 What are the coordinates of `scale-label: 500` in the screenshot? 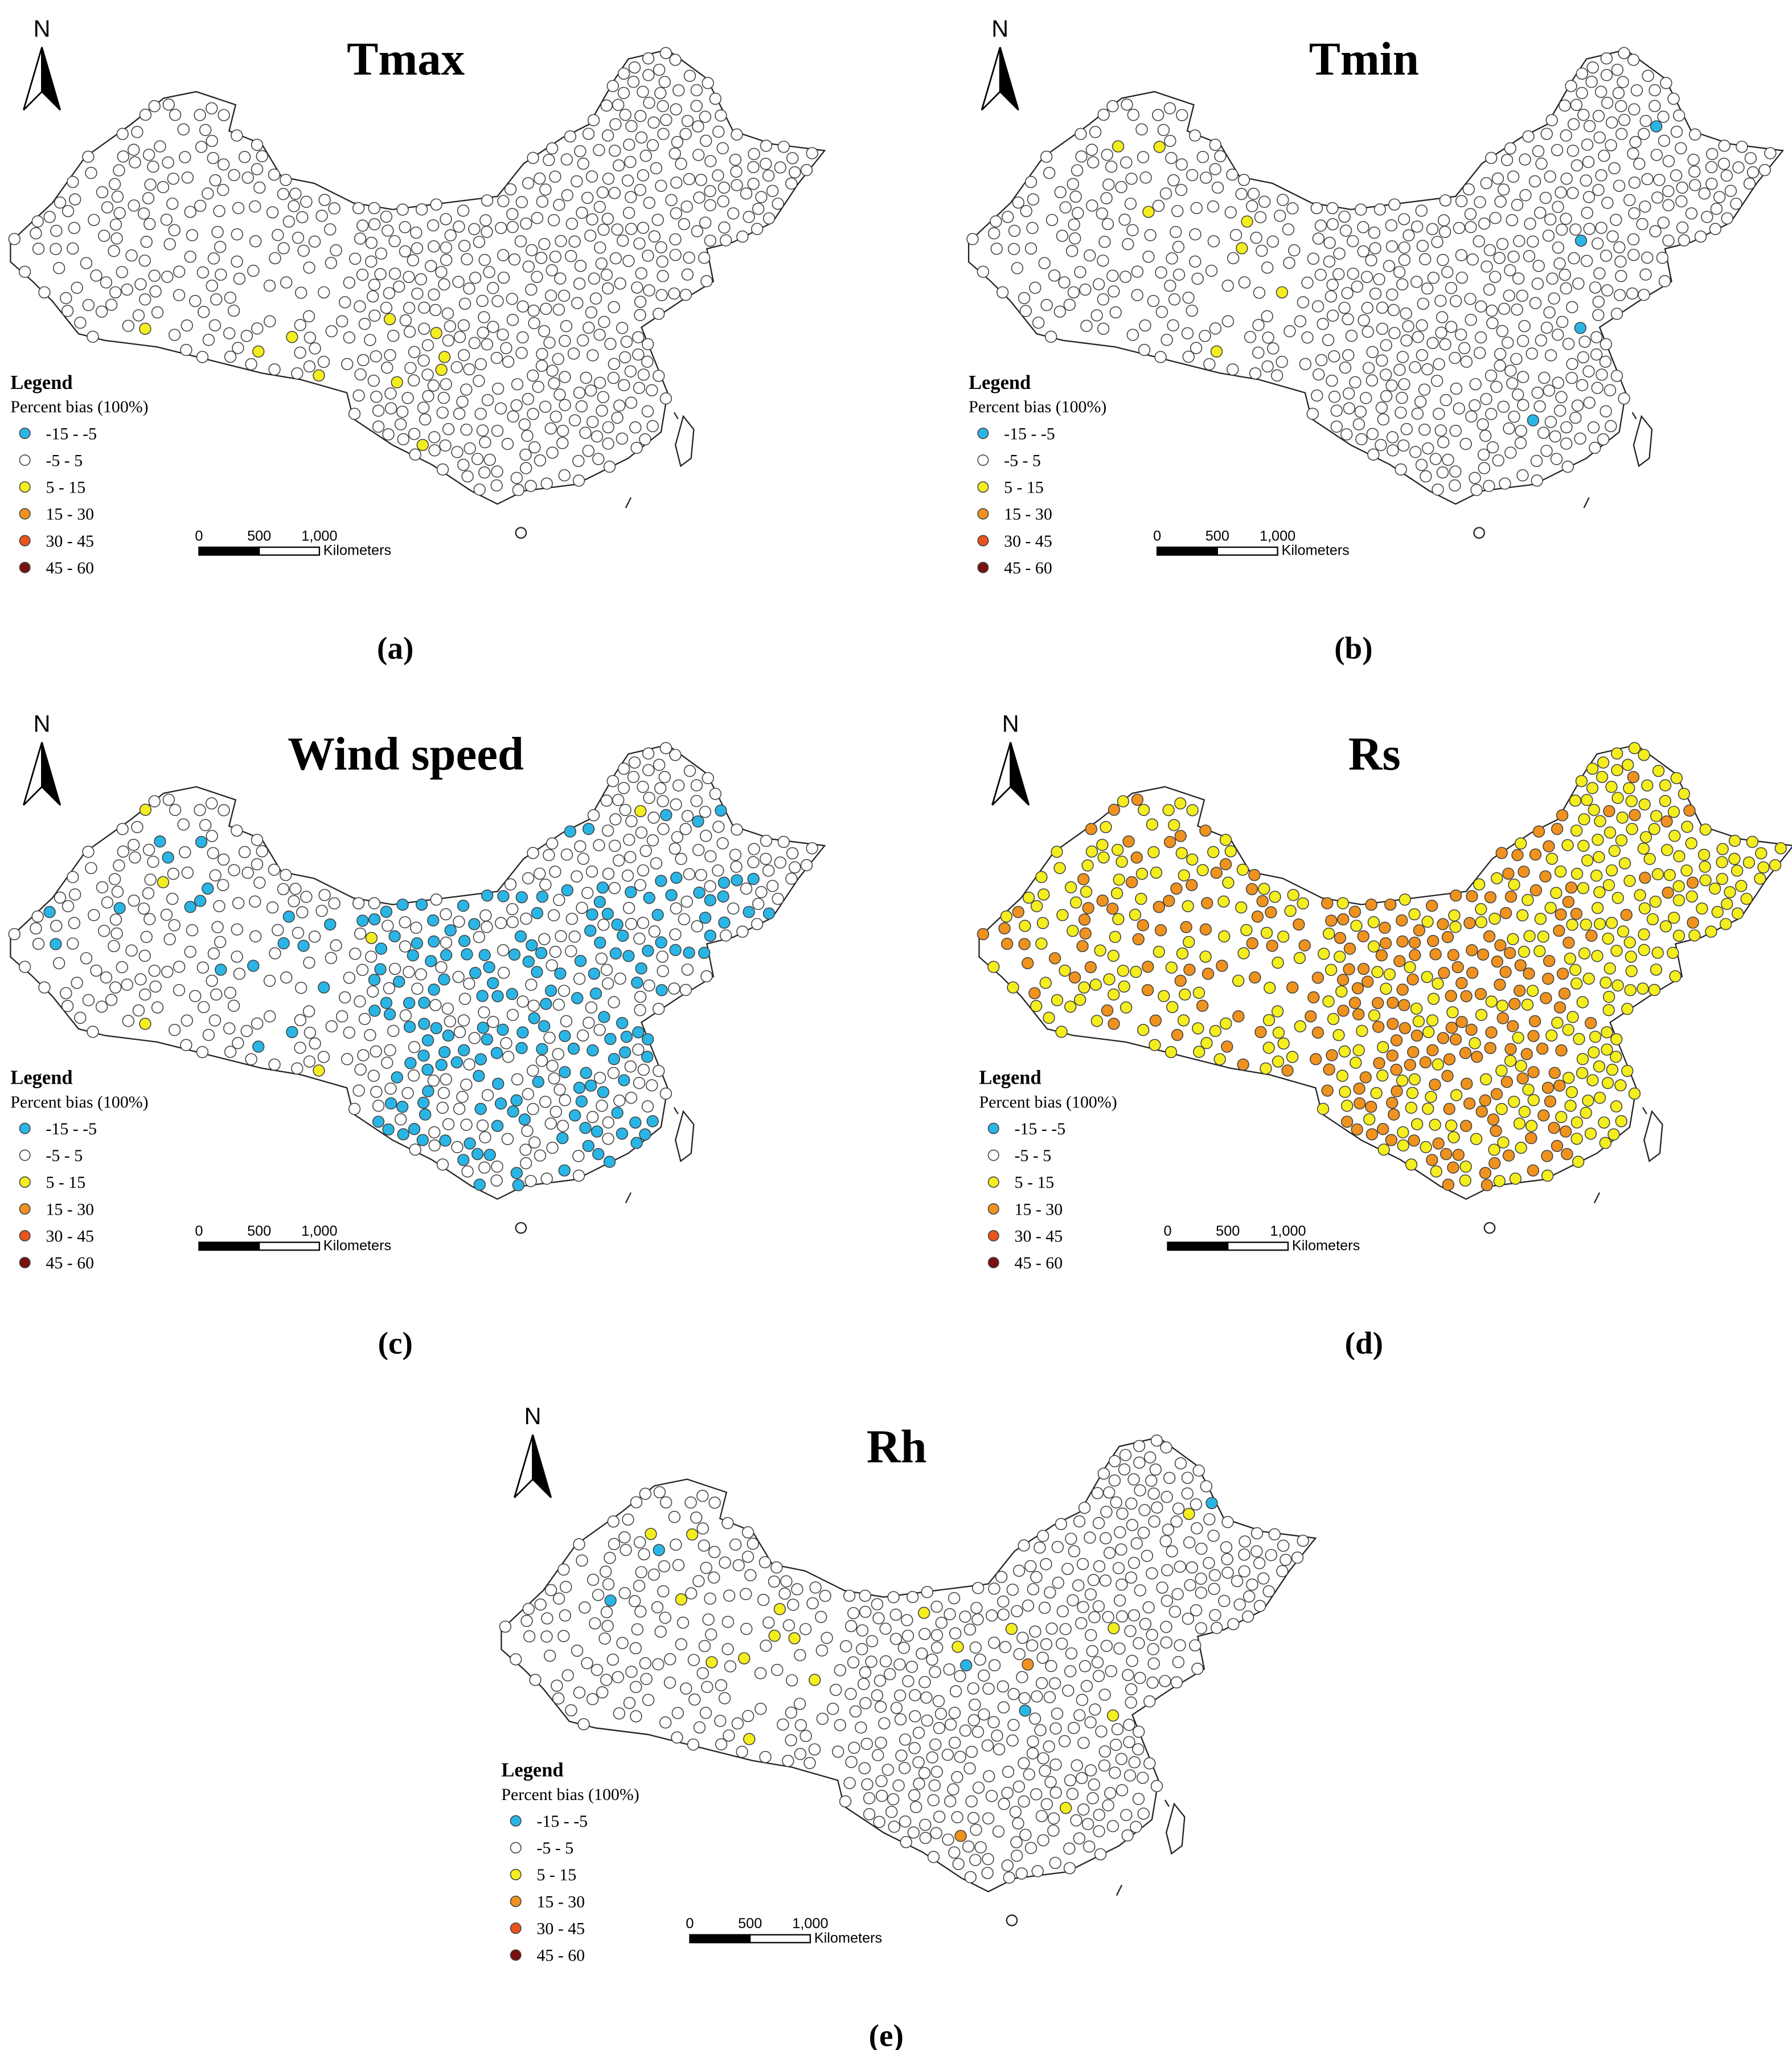 It's located at (1228, 1231).